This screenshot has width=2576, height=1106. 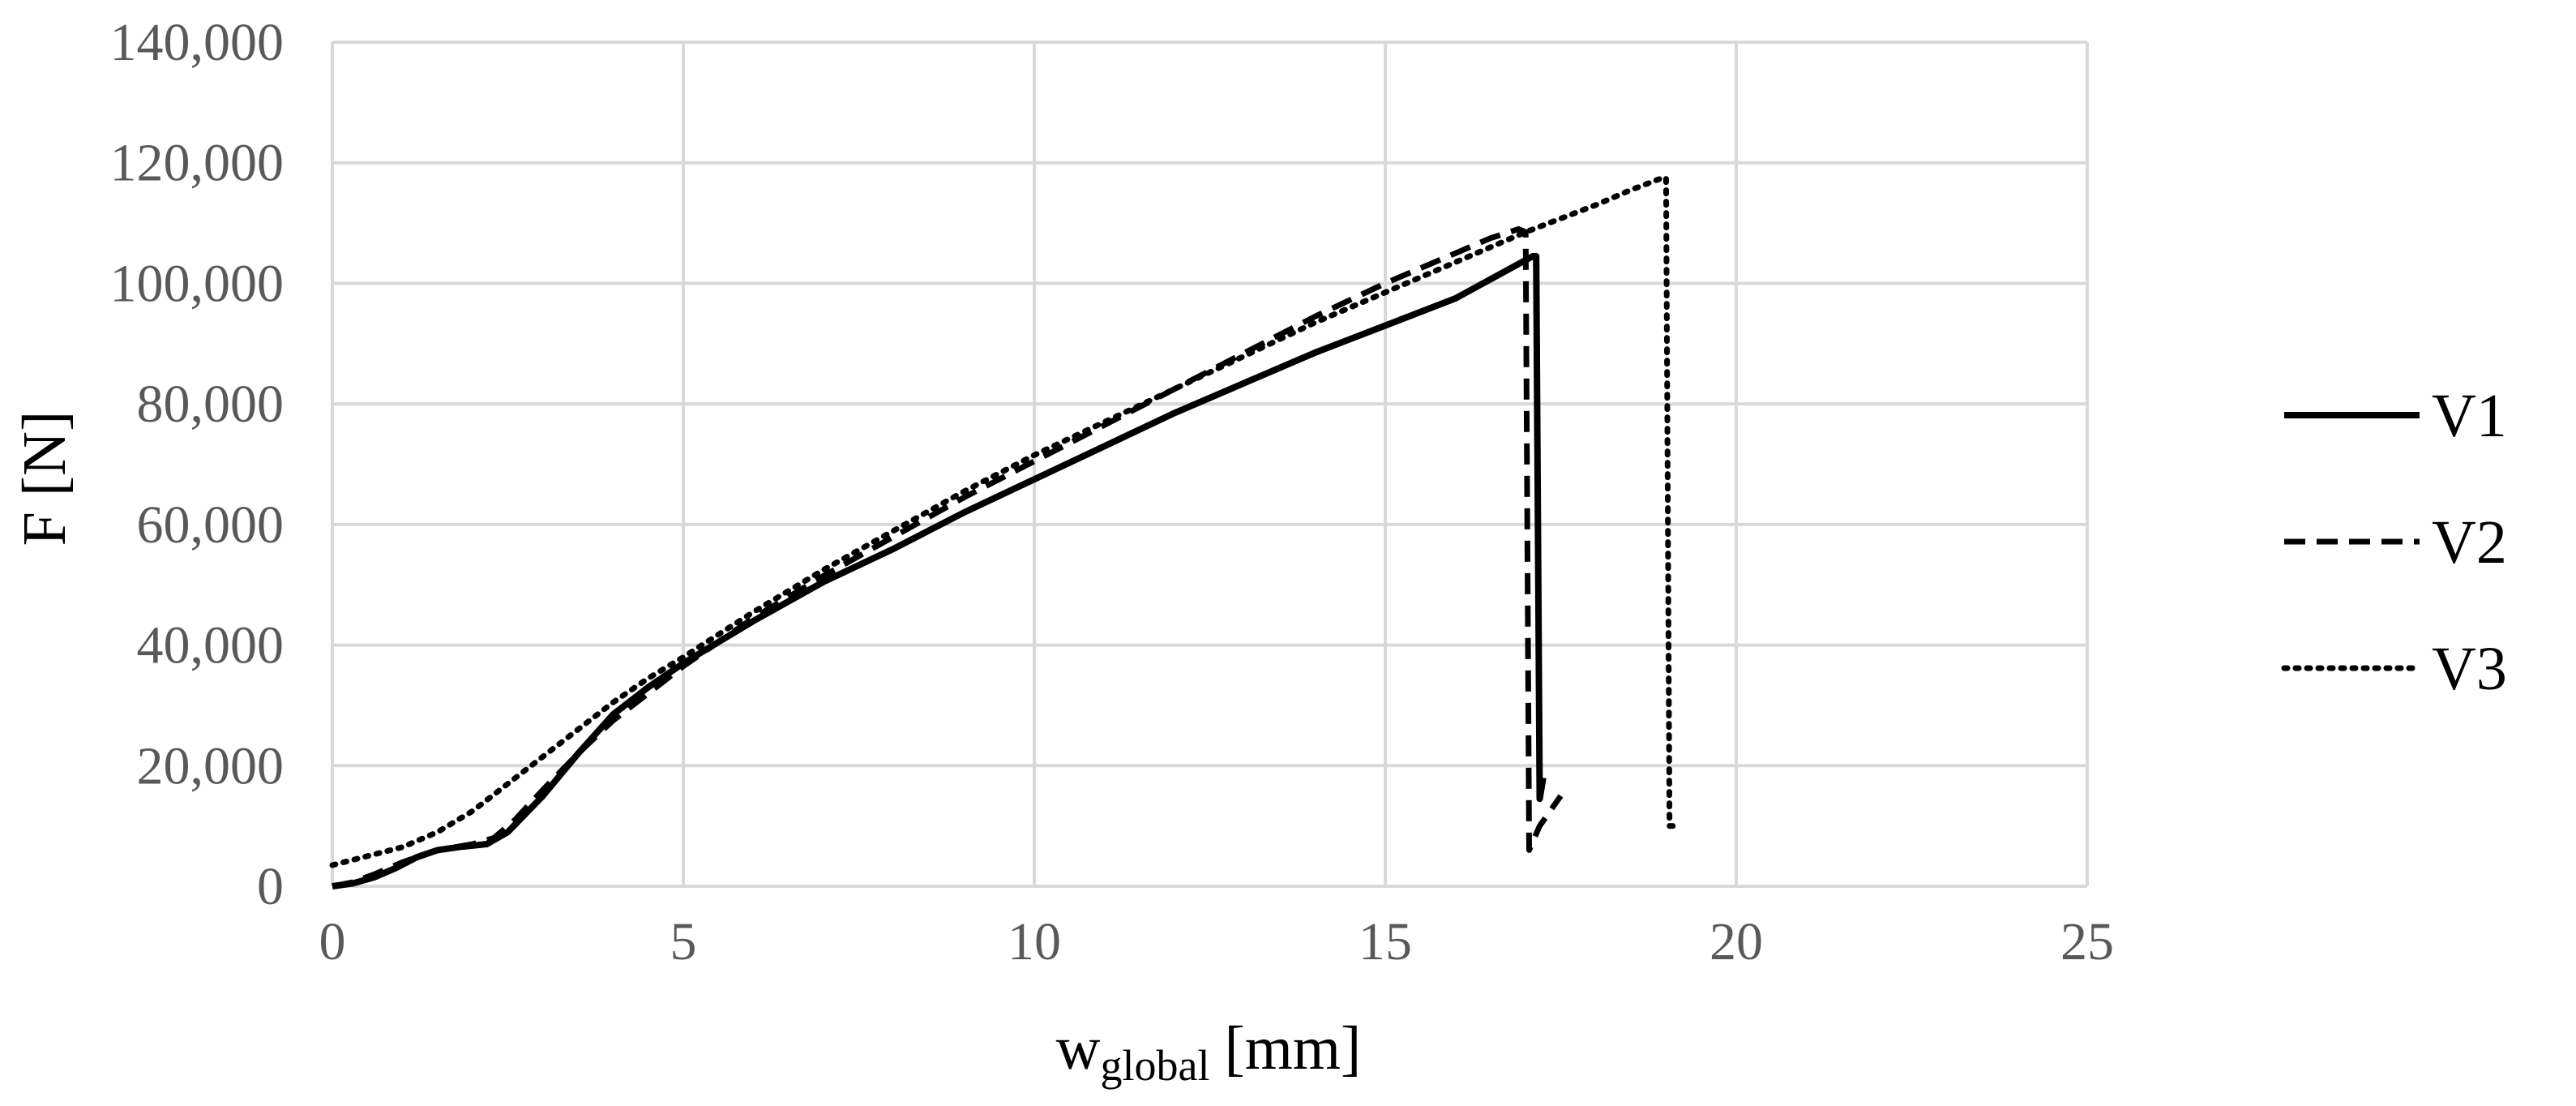 I want to click on legend-label-v3: V3, so click(x=2469, y=669).